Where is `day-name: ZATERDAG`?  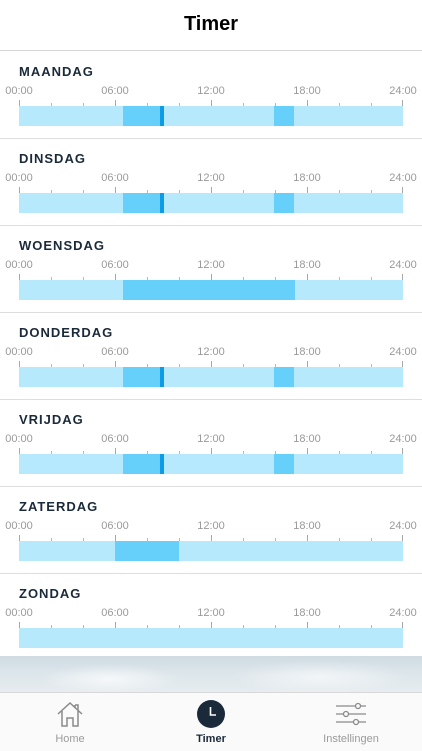 day-name: ZATERDAG is located at coordinates (59, 506).